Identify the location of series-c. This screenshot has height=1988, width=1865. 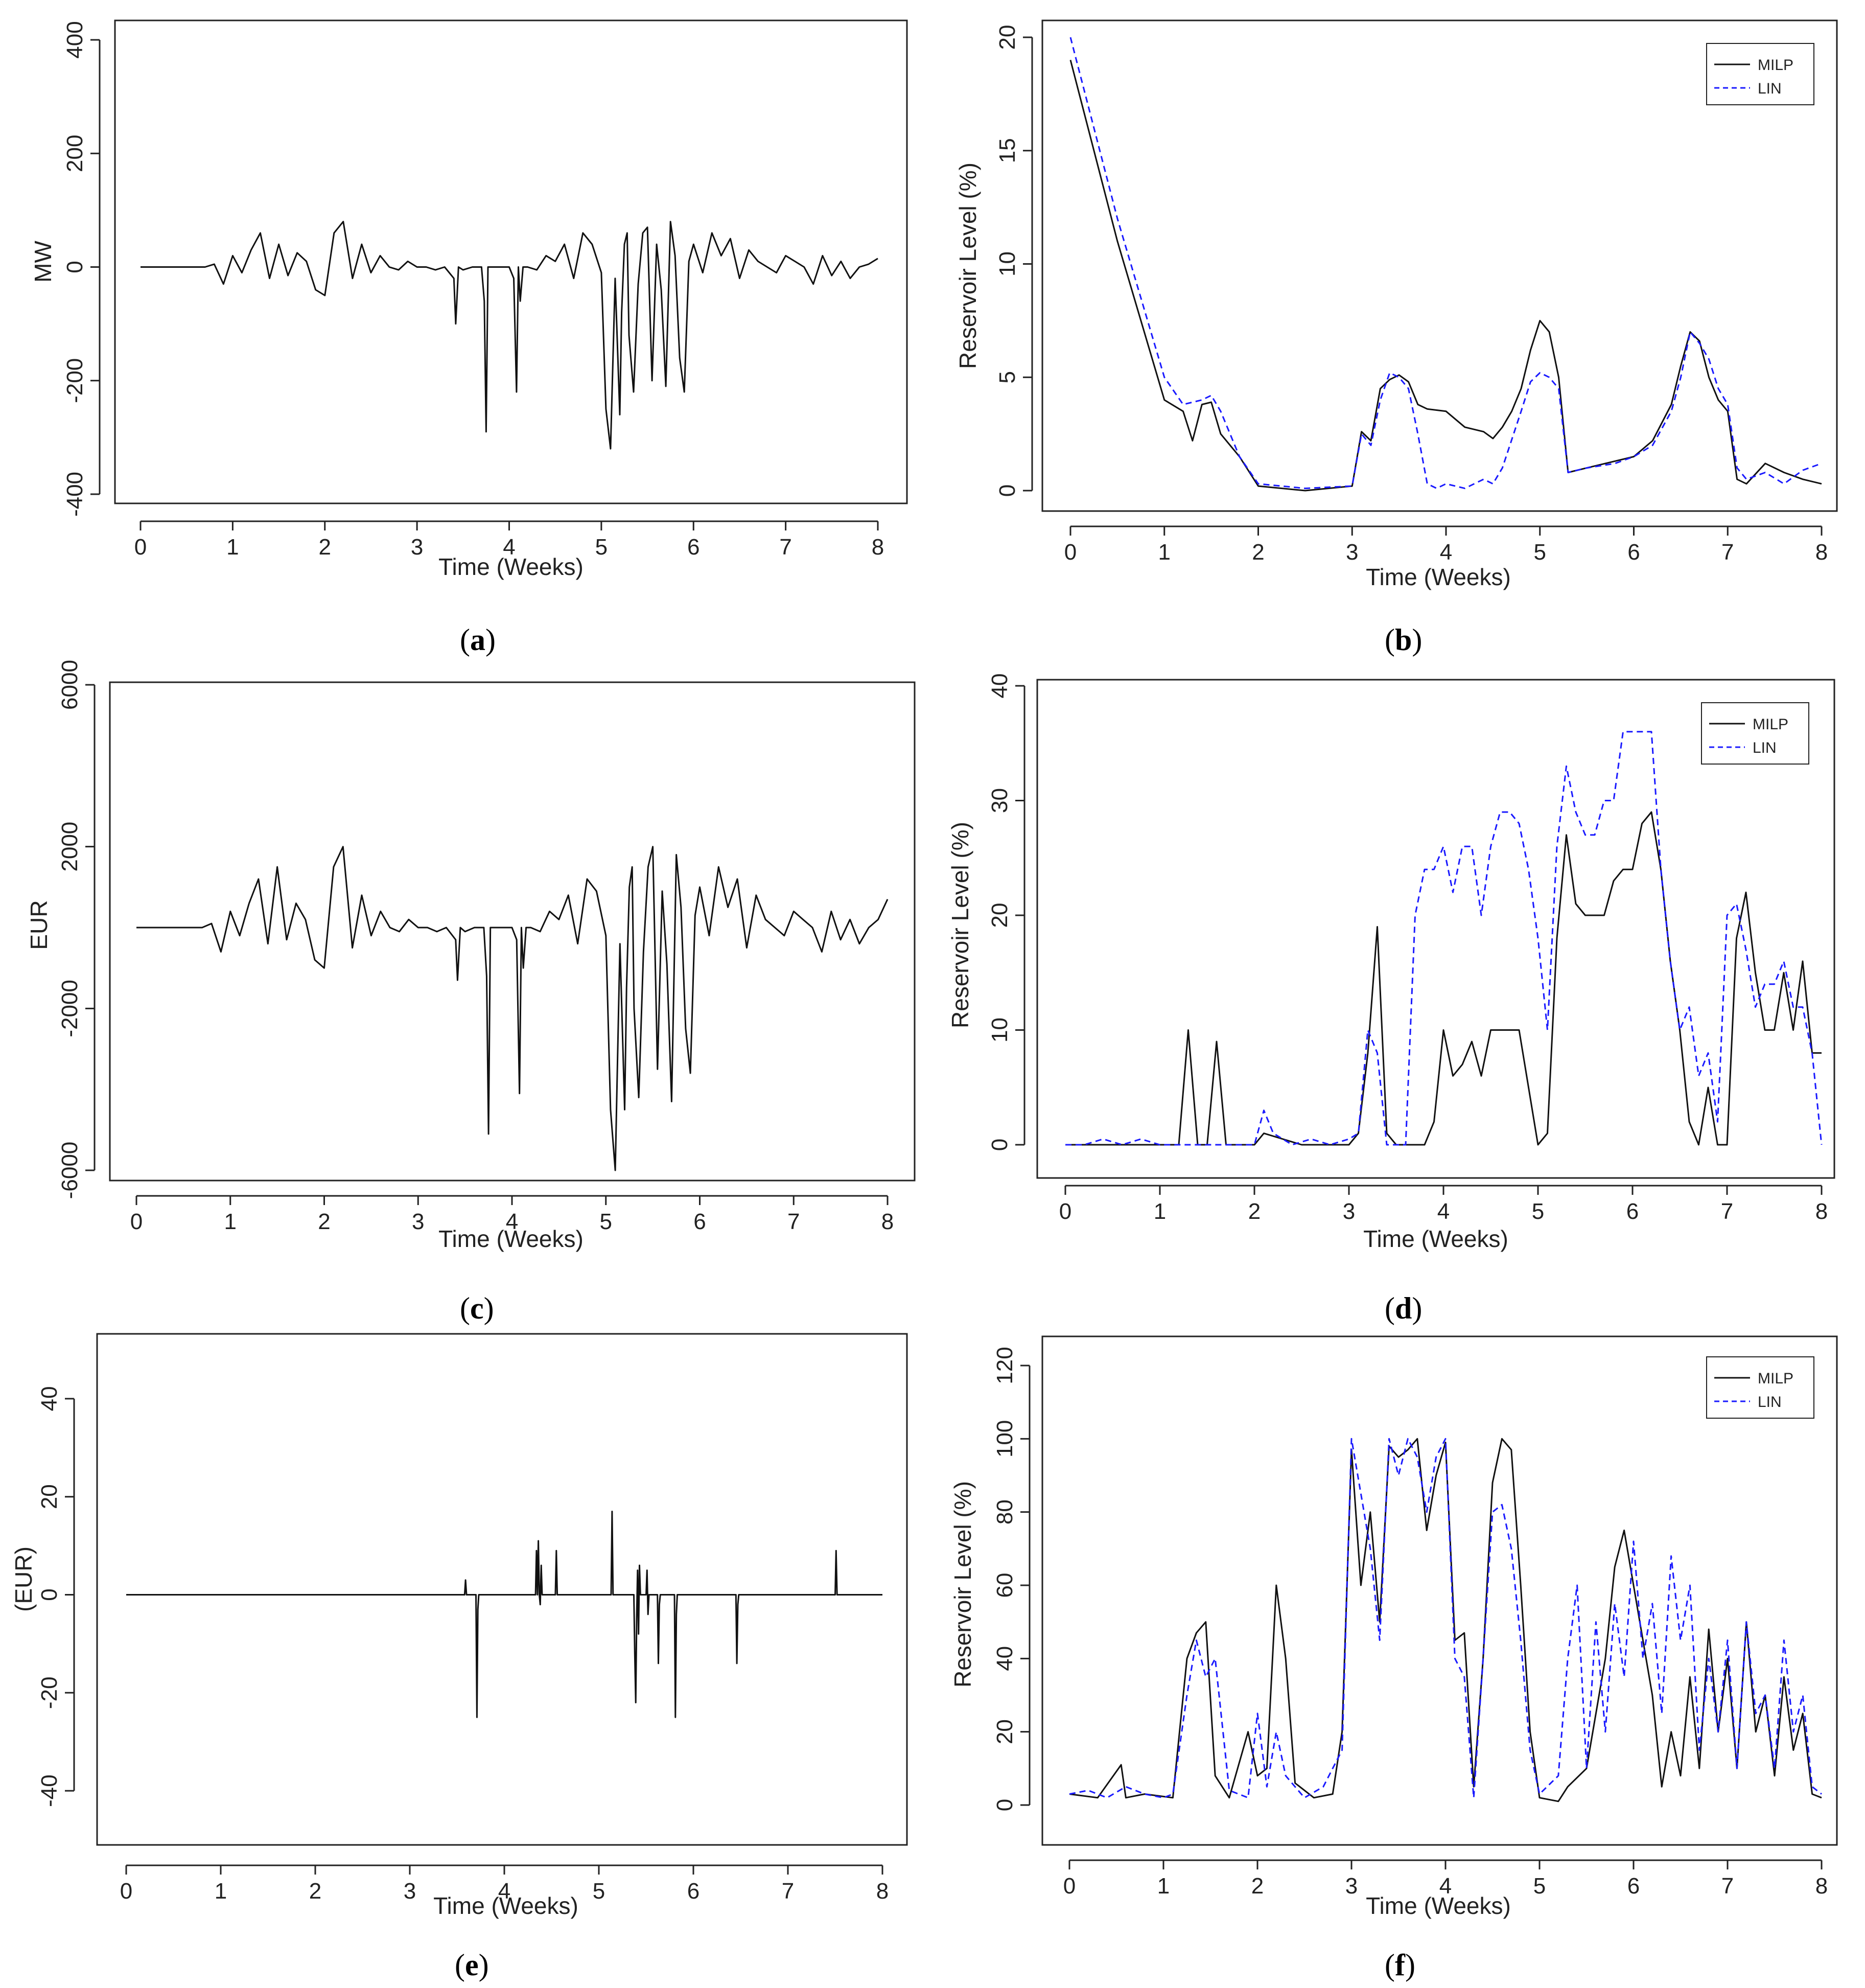
(512, 1009).